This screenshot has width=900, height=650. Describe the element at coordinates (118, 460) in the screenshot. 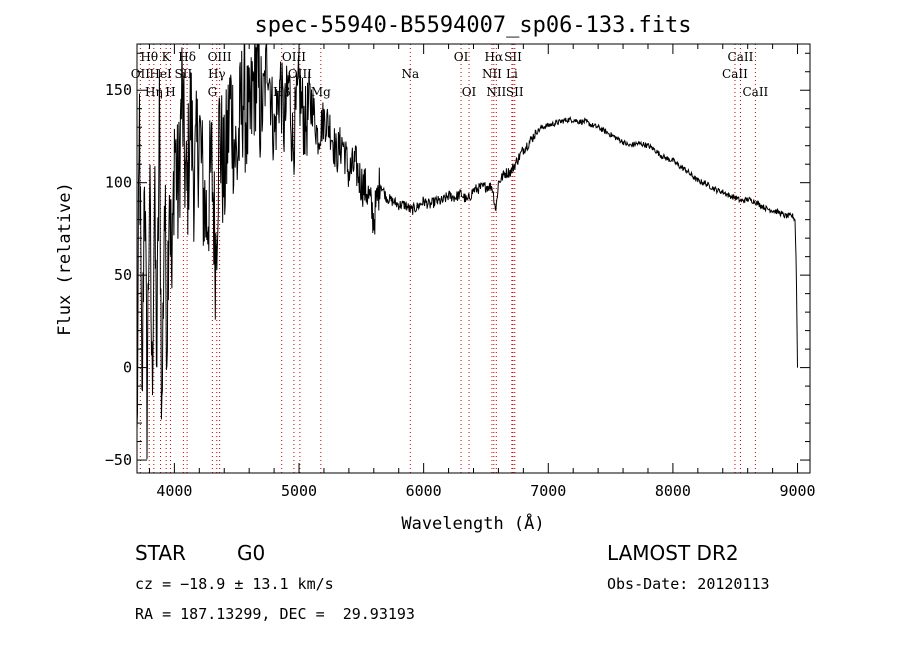

I see `y-tick-label: −50` at that location.